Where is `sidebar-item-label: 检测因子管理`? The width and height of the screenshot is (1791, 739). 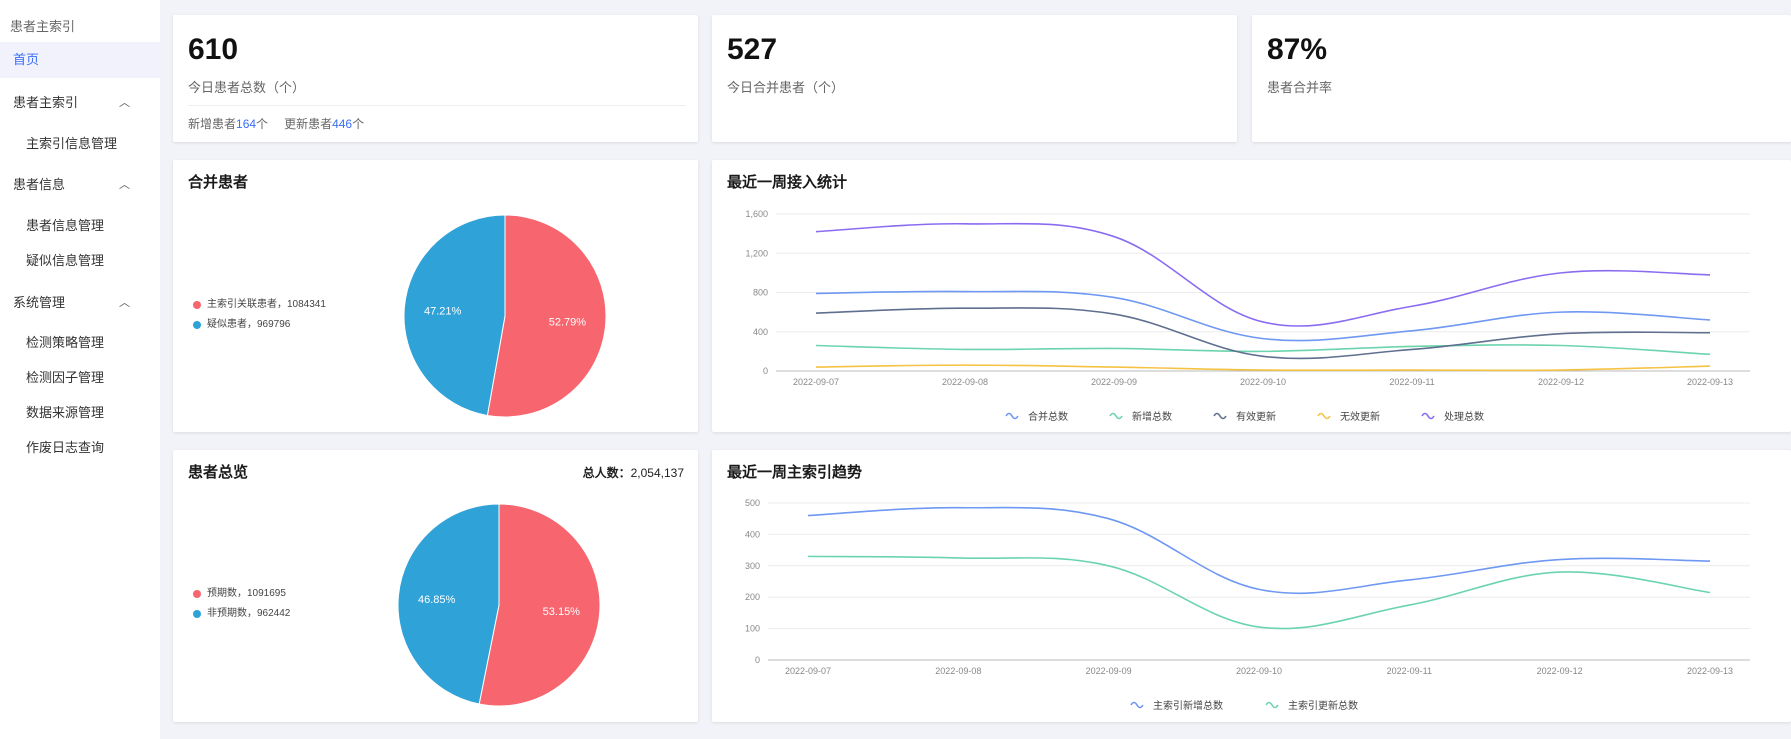 sidebar-item-label: 检测因子管理 is located at coordinates (65, 377).